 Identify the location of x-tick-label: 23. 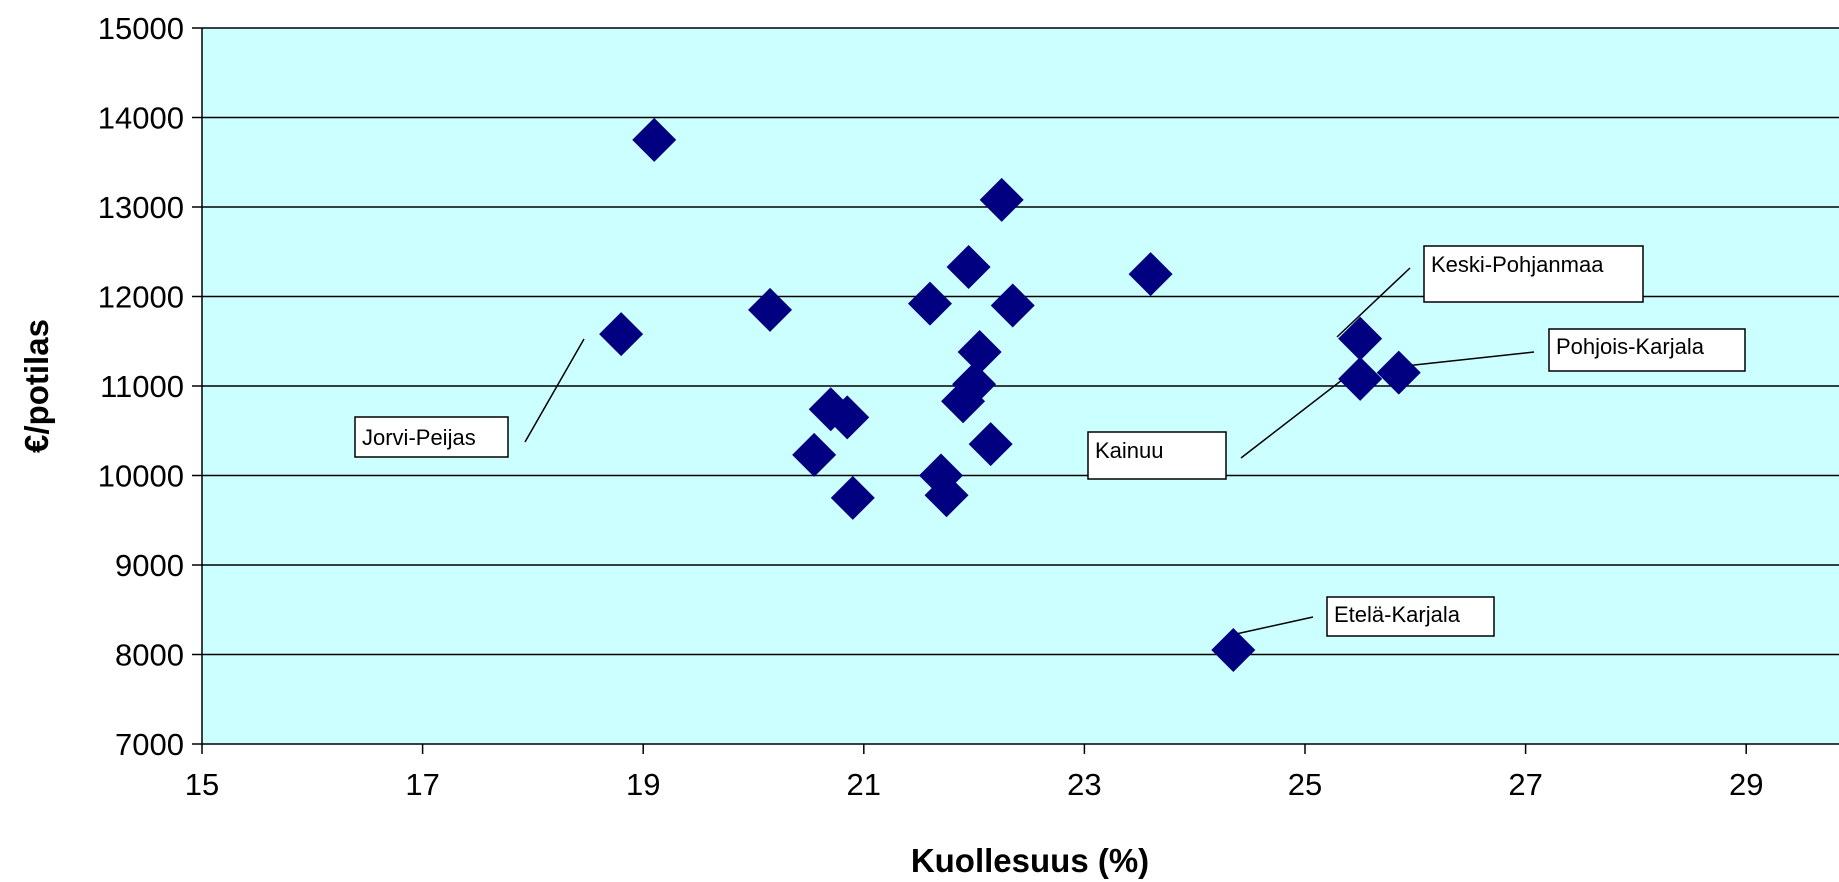
(1084, 784).